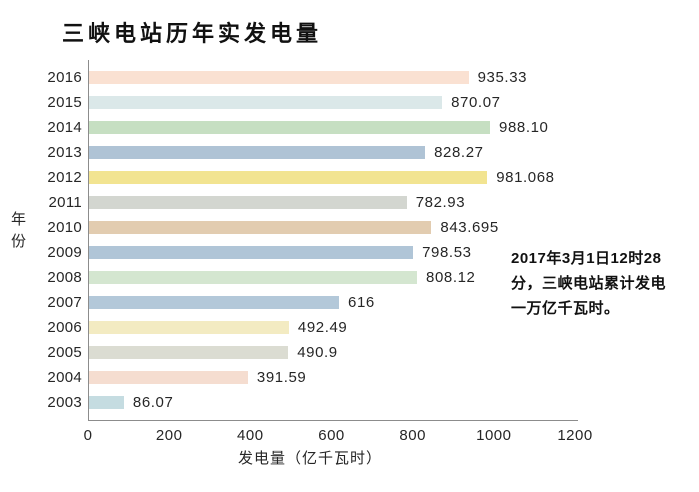  I want to click on bar-value-label: 828.27, so click(459, 152).